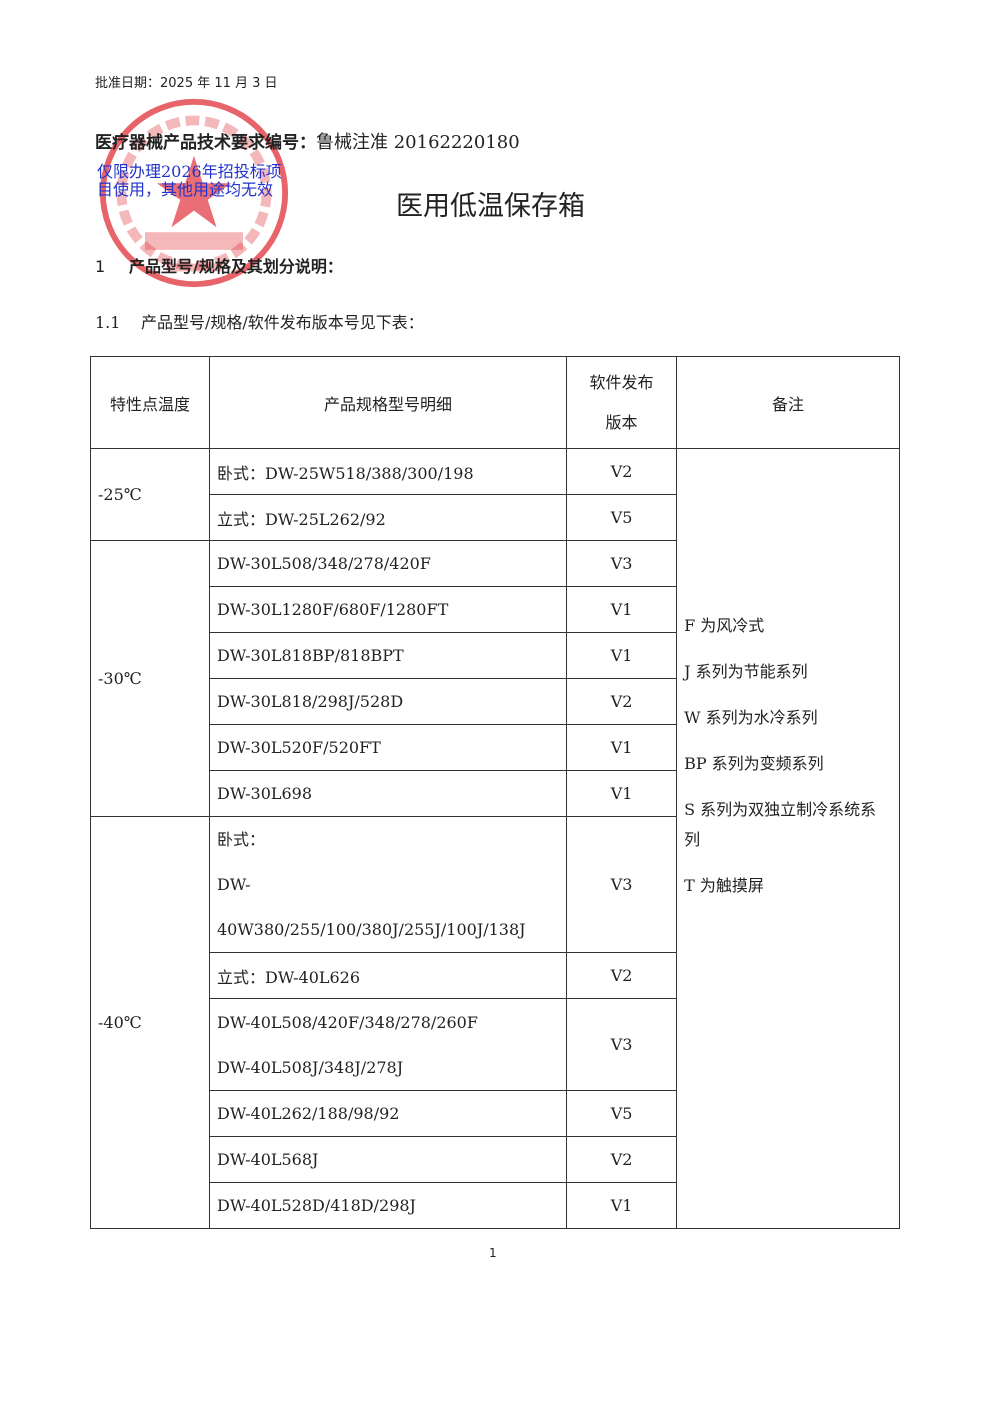 The image size is (990, 1401). What do you see at coordinates (388, 975) in the screenshot?
I see `model-cell: 立式：DW-40L626` at bounding box center [388, 975].